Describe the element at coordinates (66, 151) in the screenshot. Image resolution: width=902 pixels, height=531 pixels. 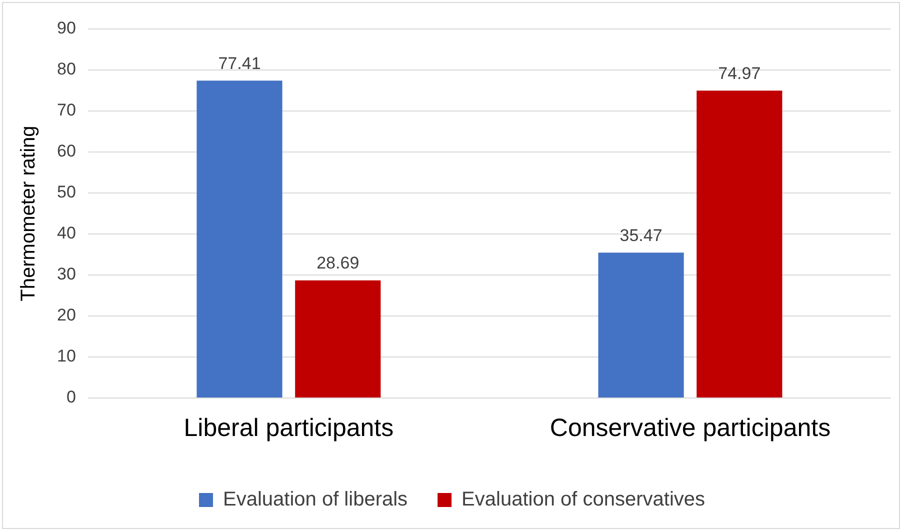
I see `y-tick-label: 60` at that location.